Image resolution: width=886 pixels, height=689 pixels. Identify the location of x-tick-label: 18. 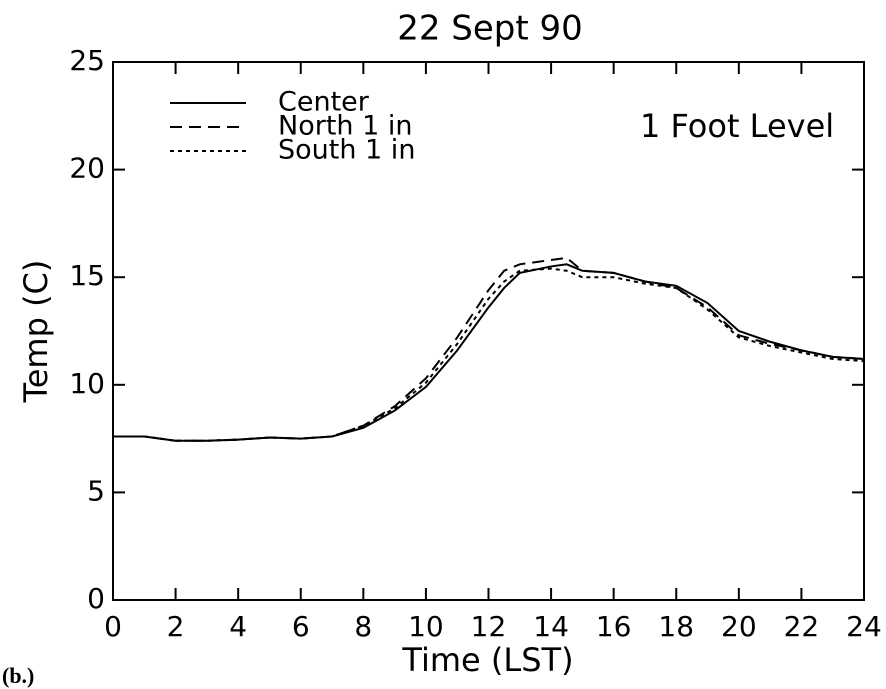
(676, 626).